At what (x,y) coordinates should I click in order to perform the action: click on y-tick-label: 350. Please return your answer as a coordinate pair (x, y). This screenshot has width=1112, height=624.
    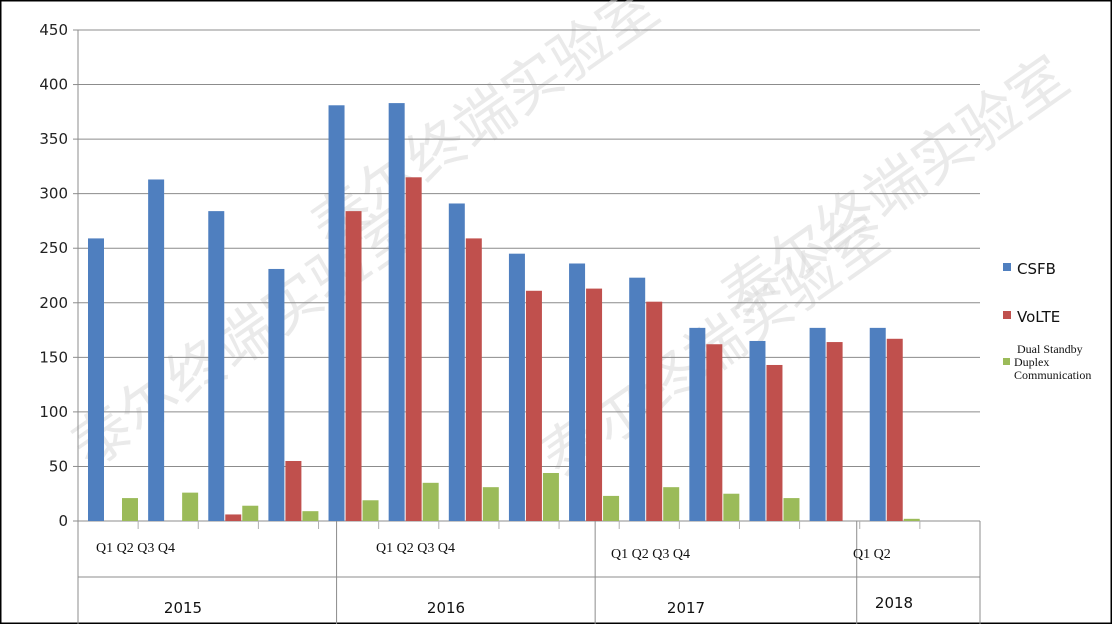
    Looking at the image, I should click on (53, 139).